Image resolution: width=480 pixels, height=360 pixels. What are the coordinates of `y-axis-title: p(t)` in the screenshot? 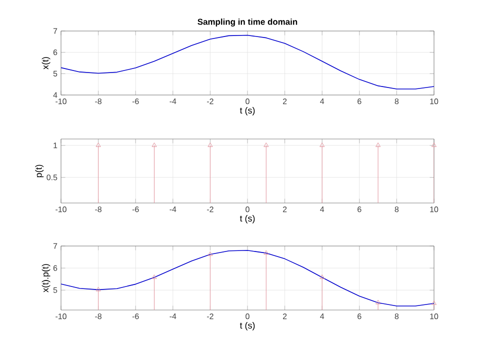 It's located at (39, 171).